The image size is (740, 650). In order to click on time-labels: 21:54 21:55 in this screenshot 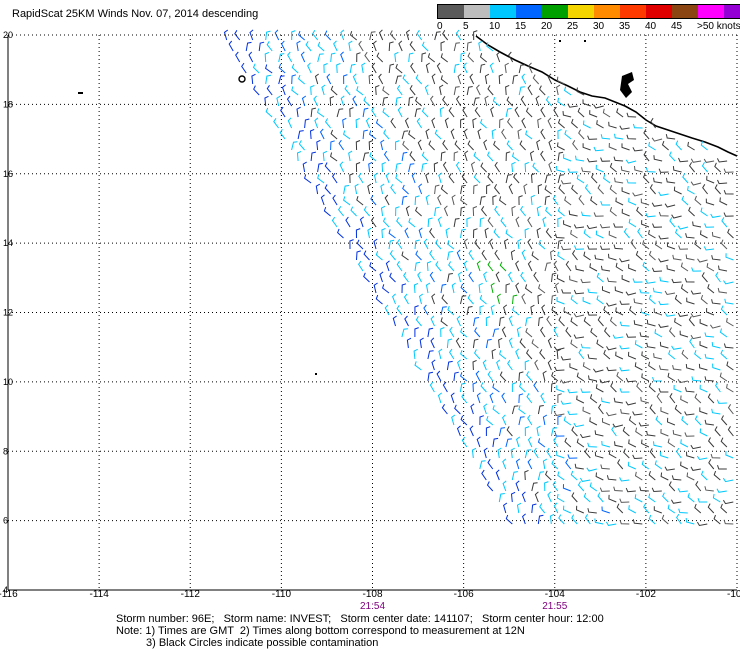, I will do `click(464, 606)`.